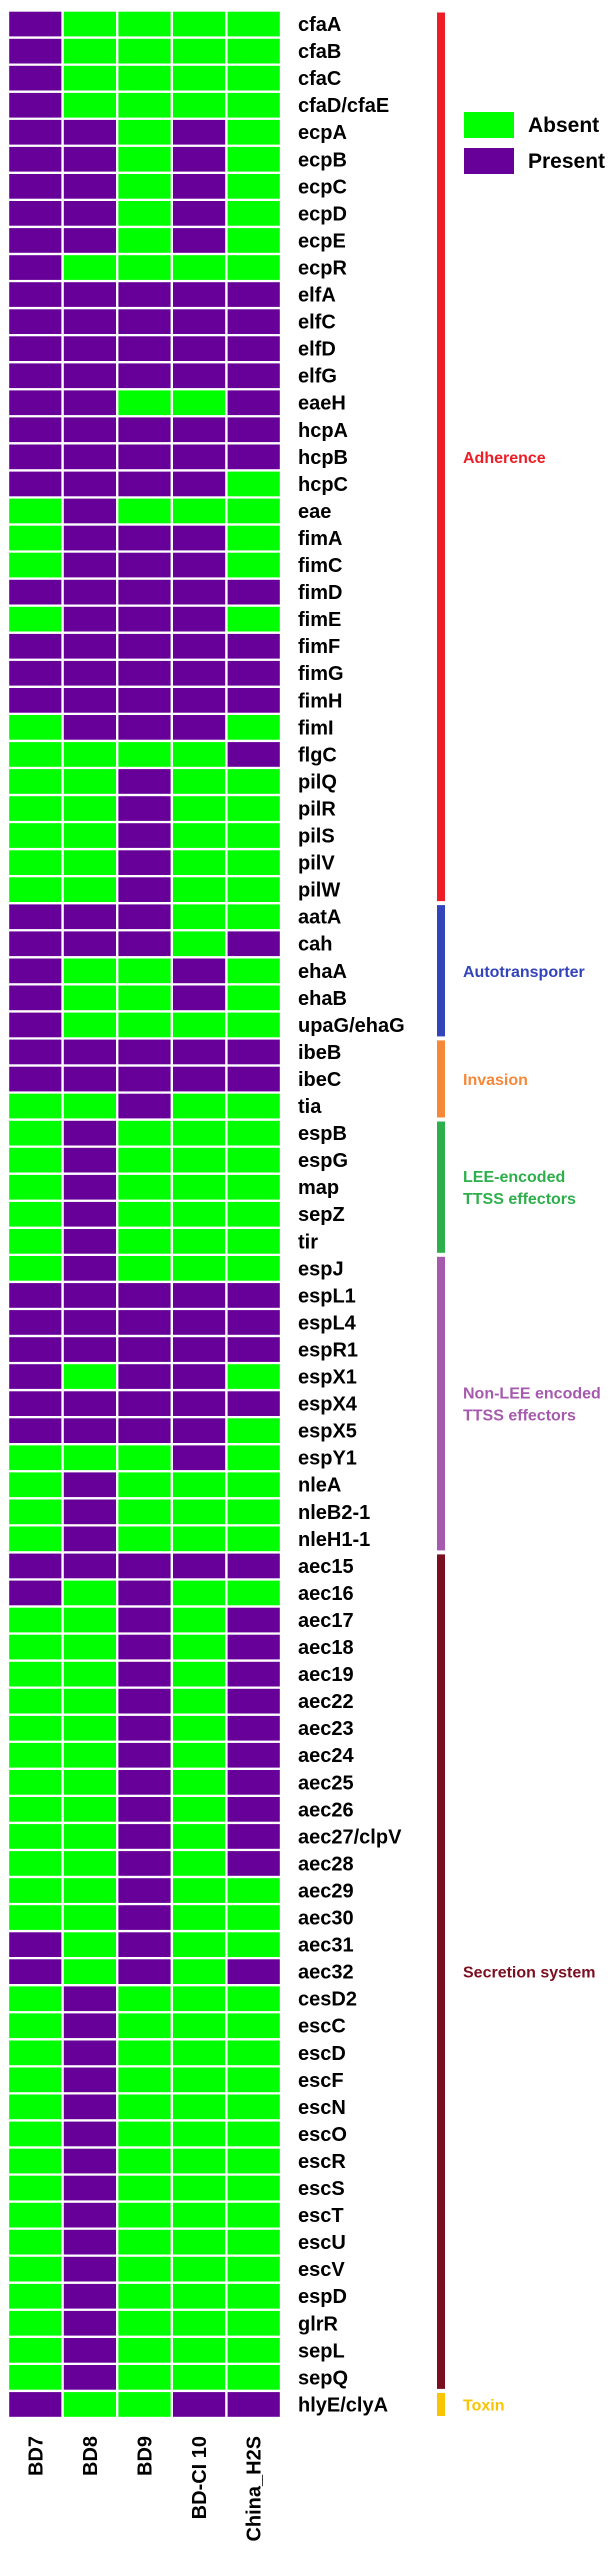  I want to click on gene-label: ehaB, so click(322, 999).